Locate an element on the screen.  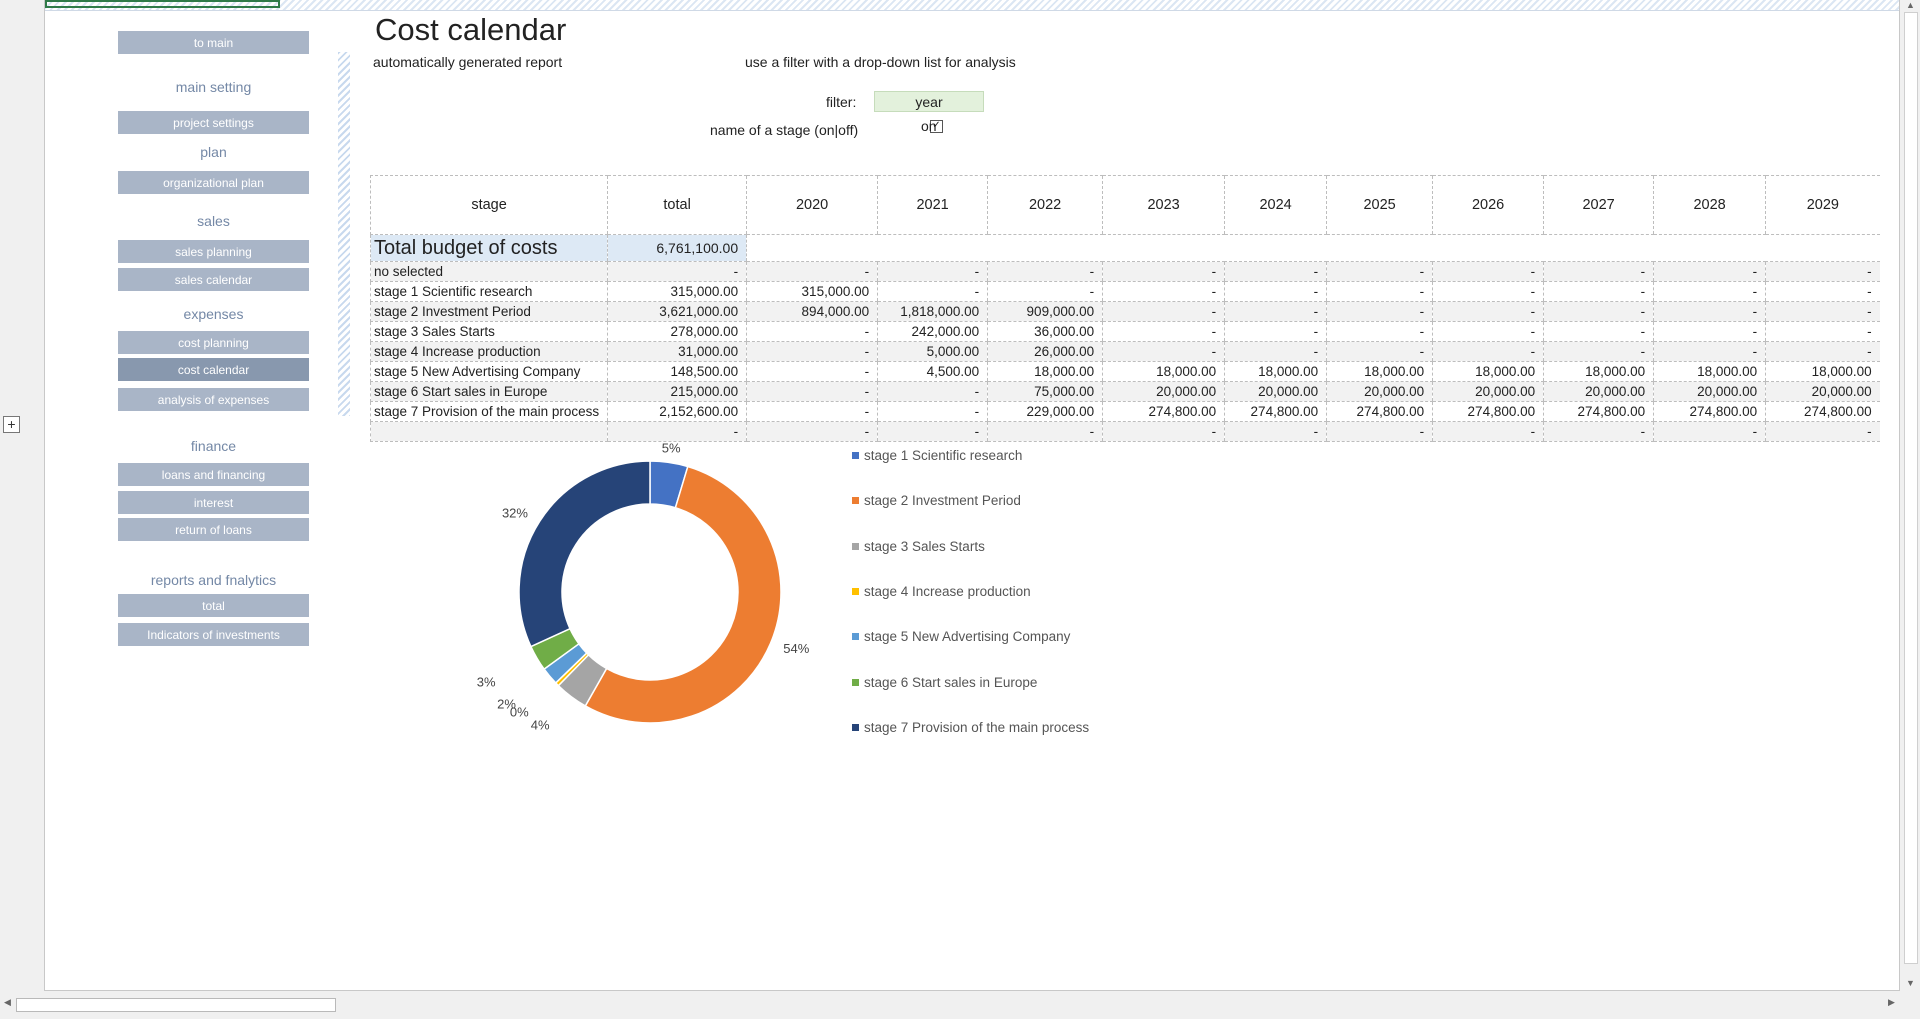
vertical-scrollbar: ▲ ▼ is located at coordinates (1910, 495).